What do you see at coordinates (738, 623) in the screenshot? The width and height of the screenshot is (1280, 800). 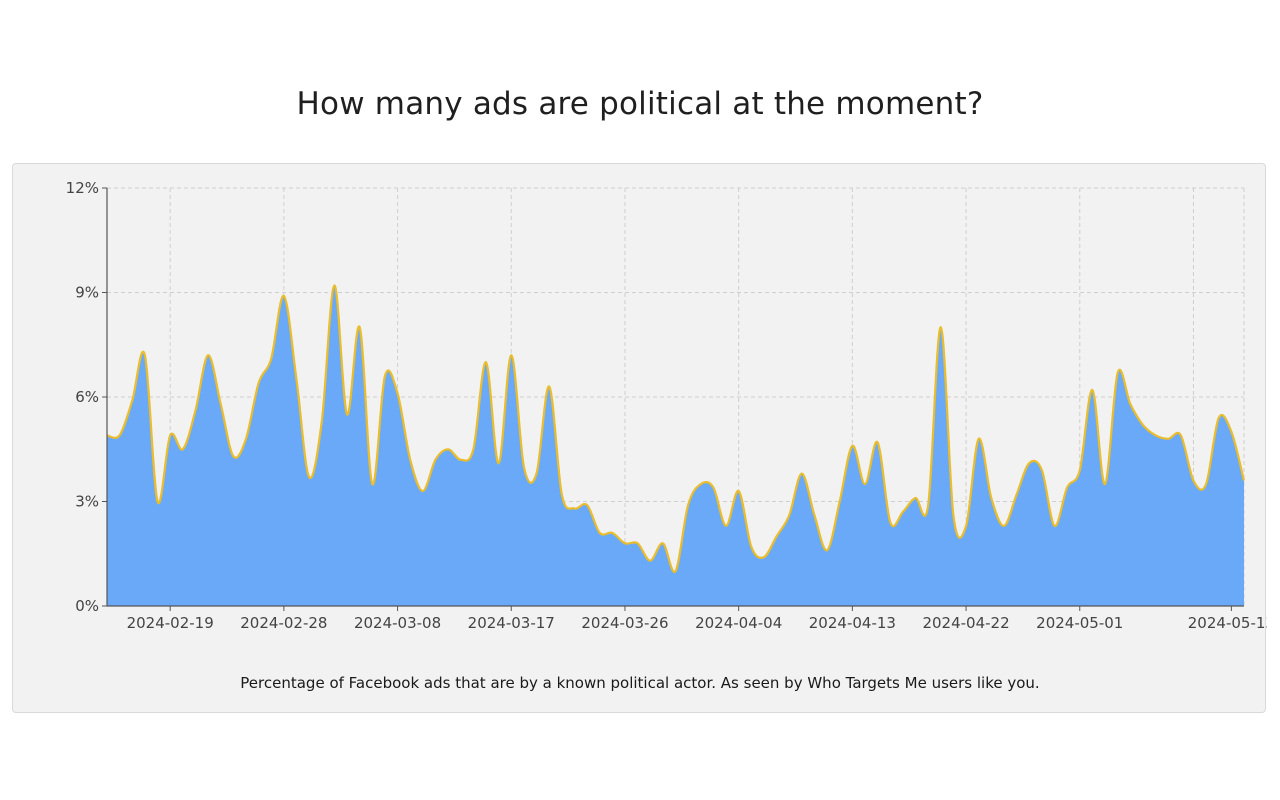 I see `x-tick-label: 2024-04-04` at bounding box center [738, 623].